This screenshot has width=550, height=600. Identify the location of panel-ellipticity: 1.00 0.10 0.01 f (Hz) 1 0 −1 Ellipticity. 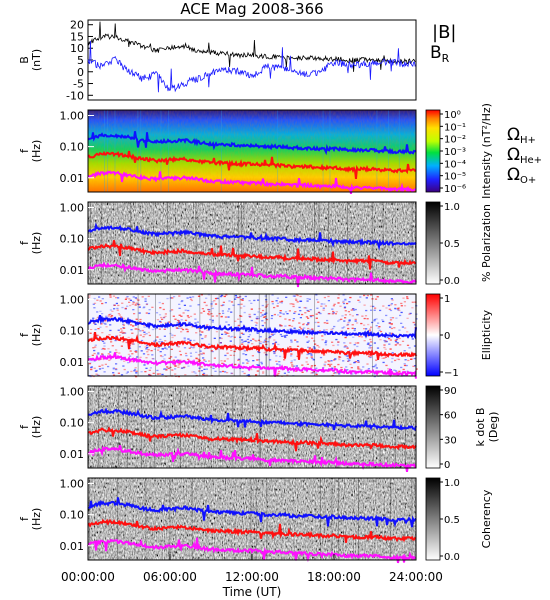
(255, 336).